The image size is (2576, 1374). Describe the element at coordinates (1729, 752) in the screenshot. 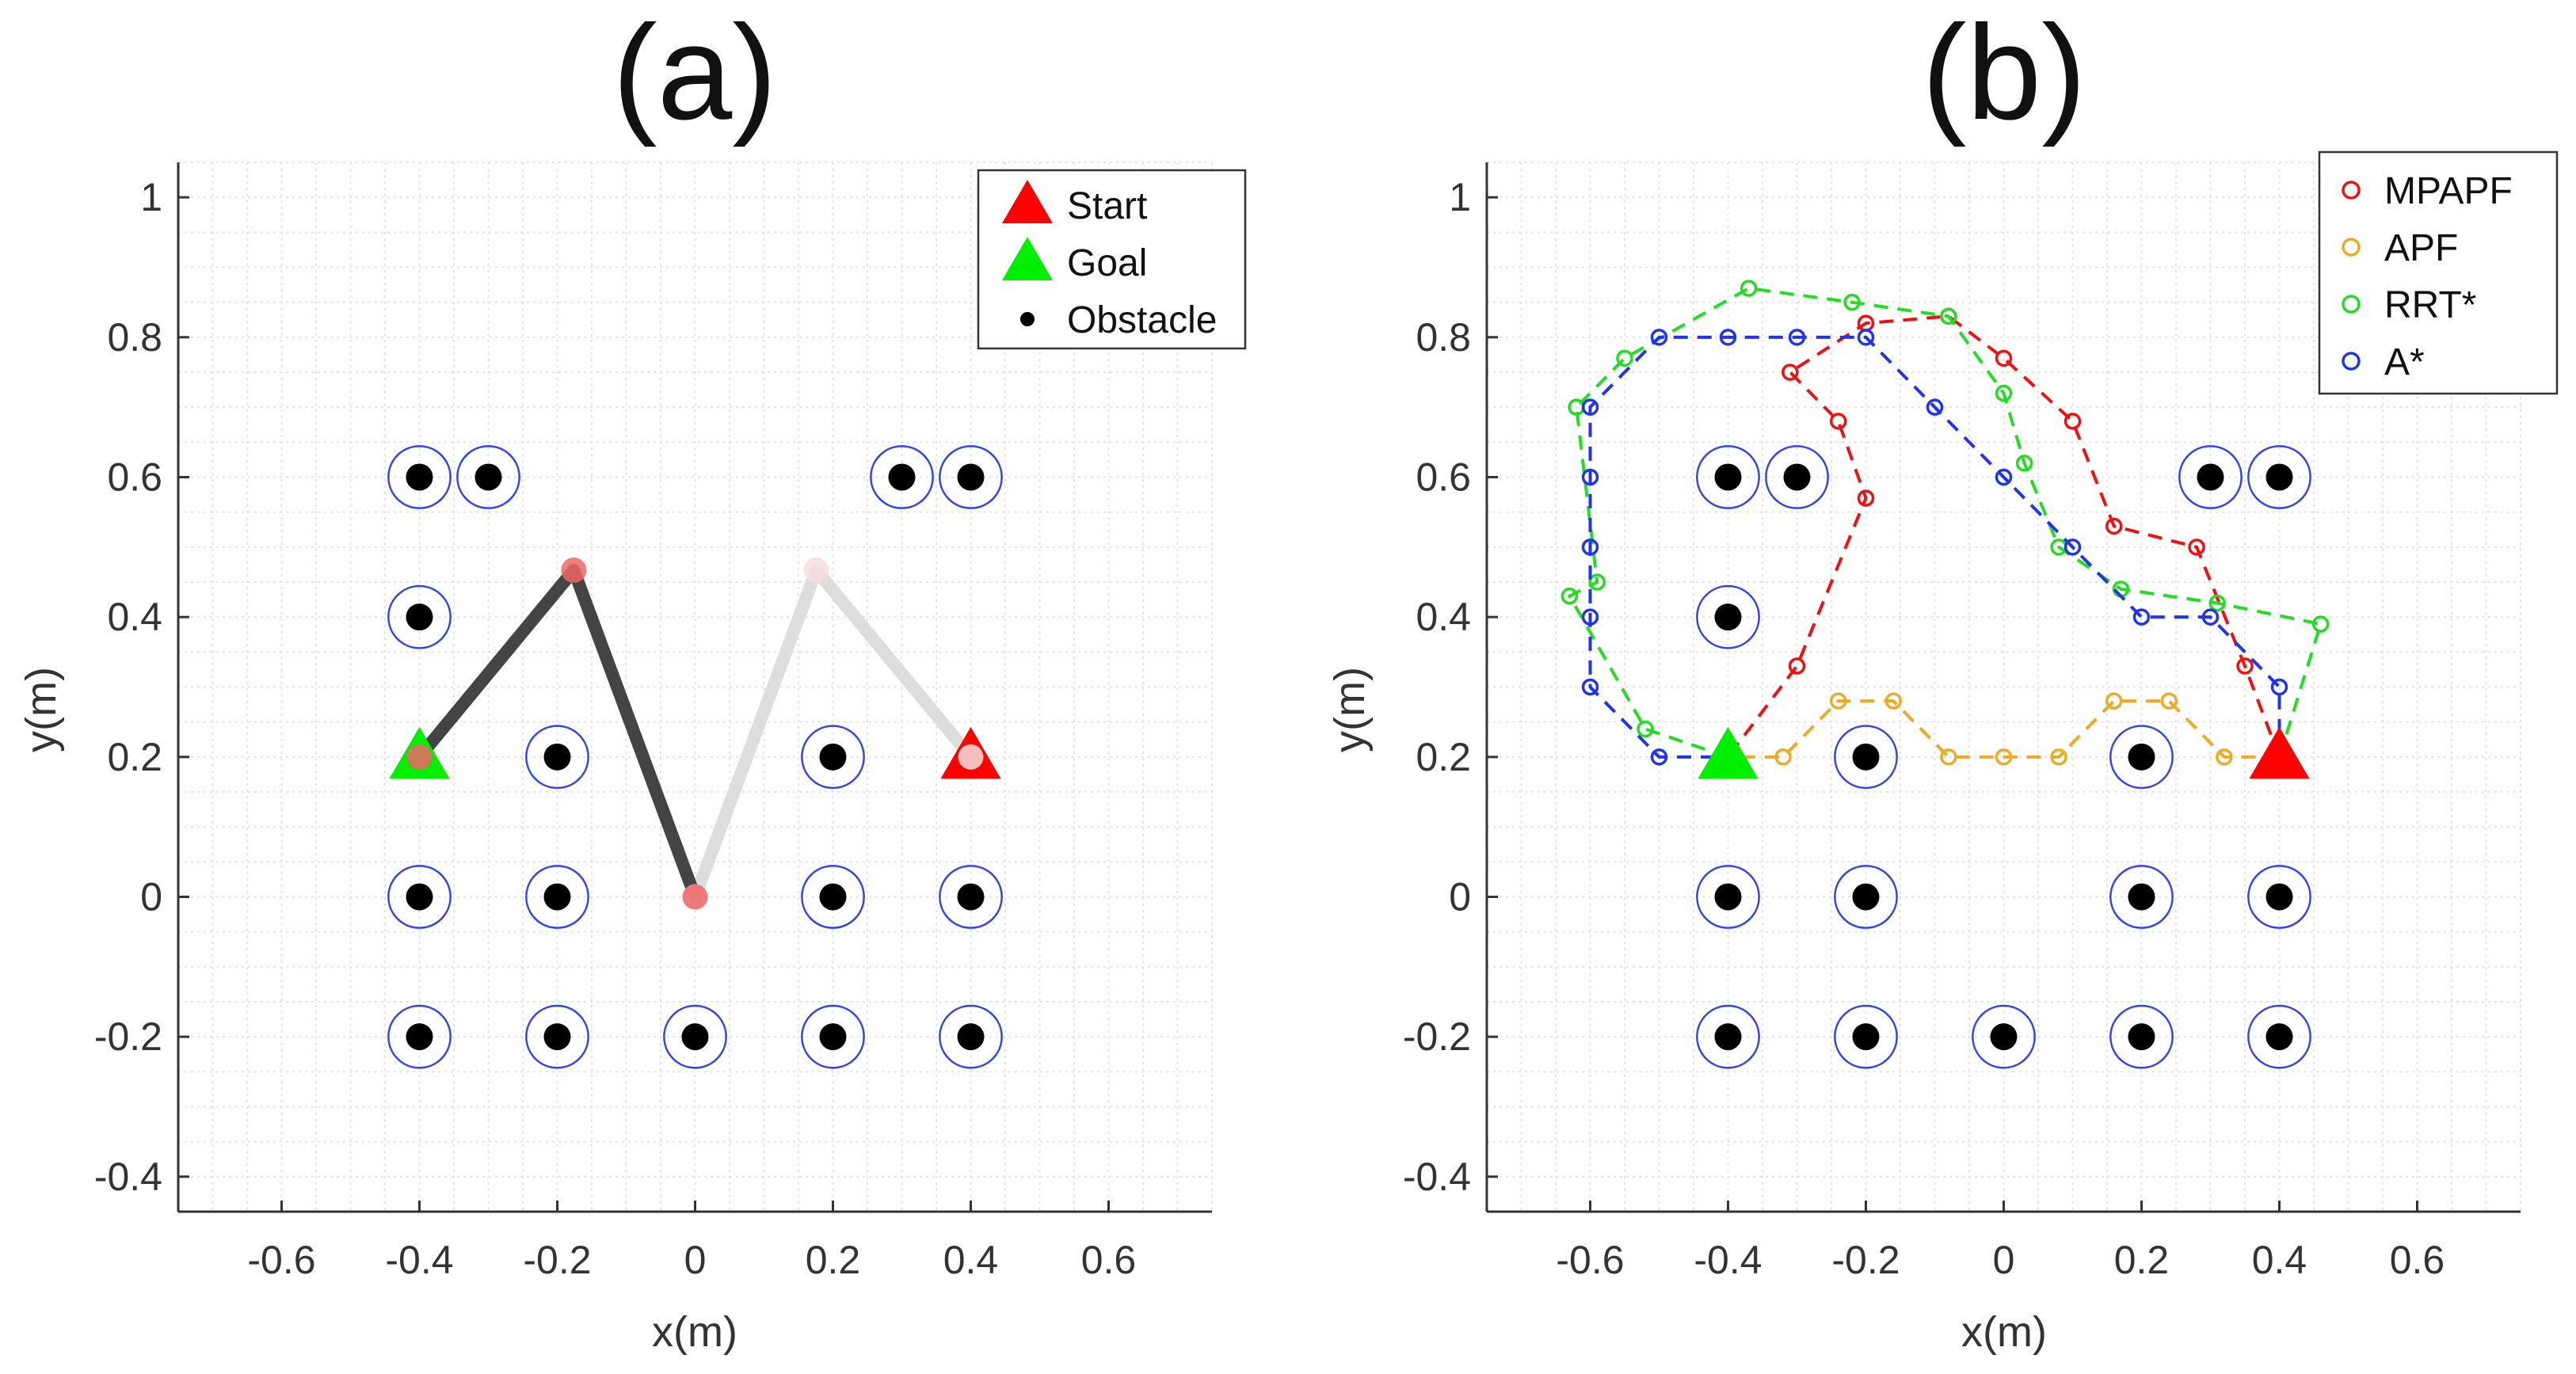

I see `goal-marker` at that location.